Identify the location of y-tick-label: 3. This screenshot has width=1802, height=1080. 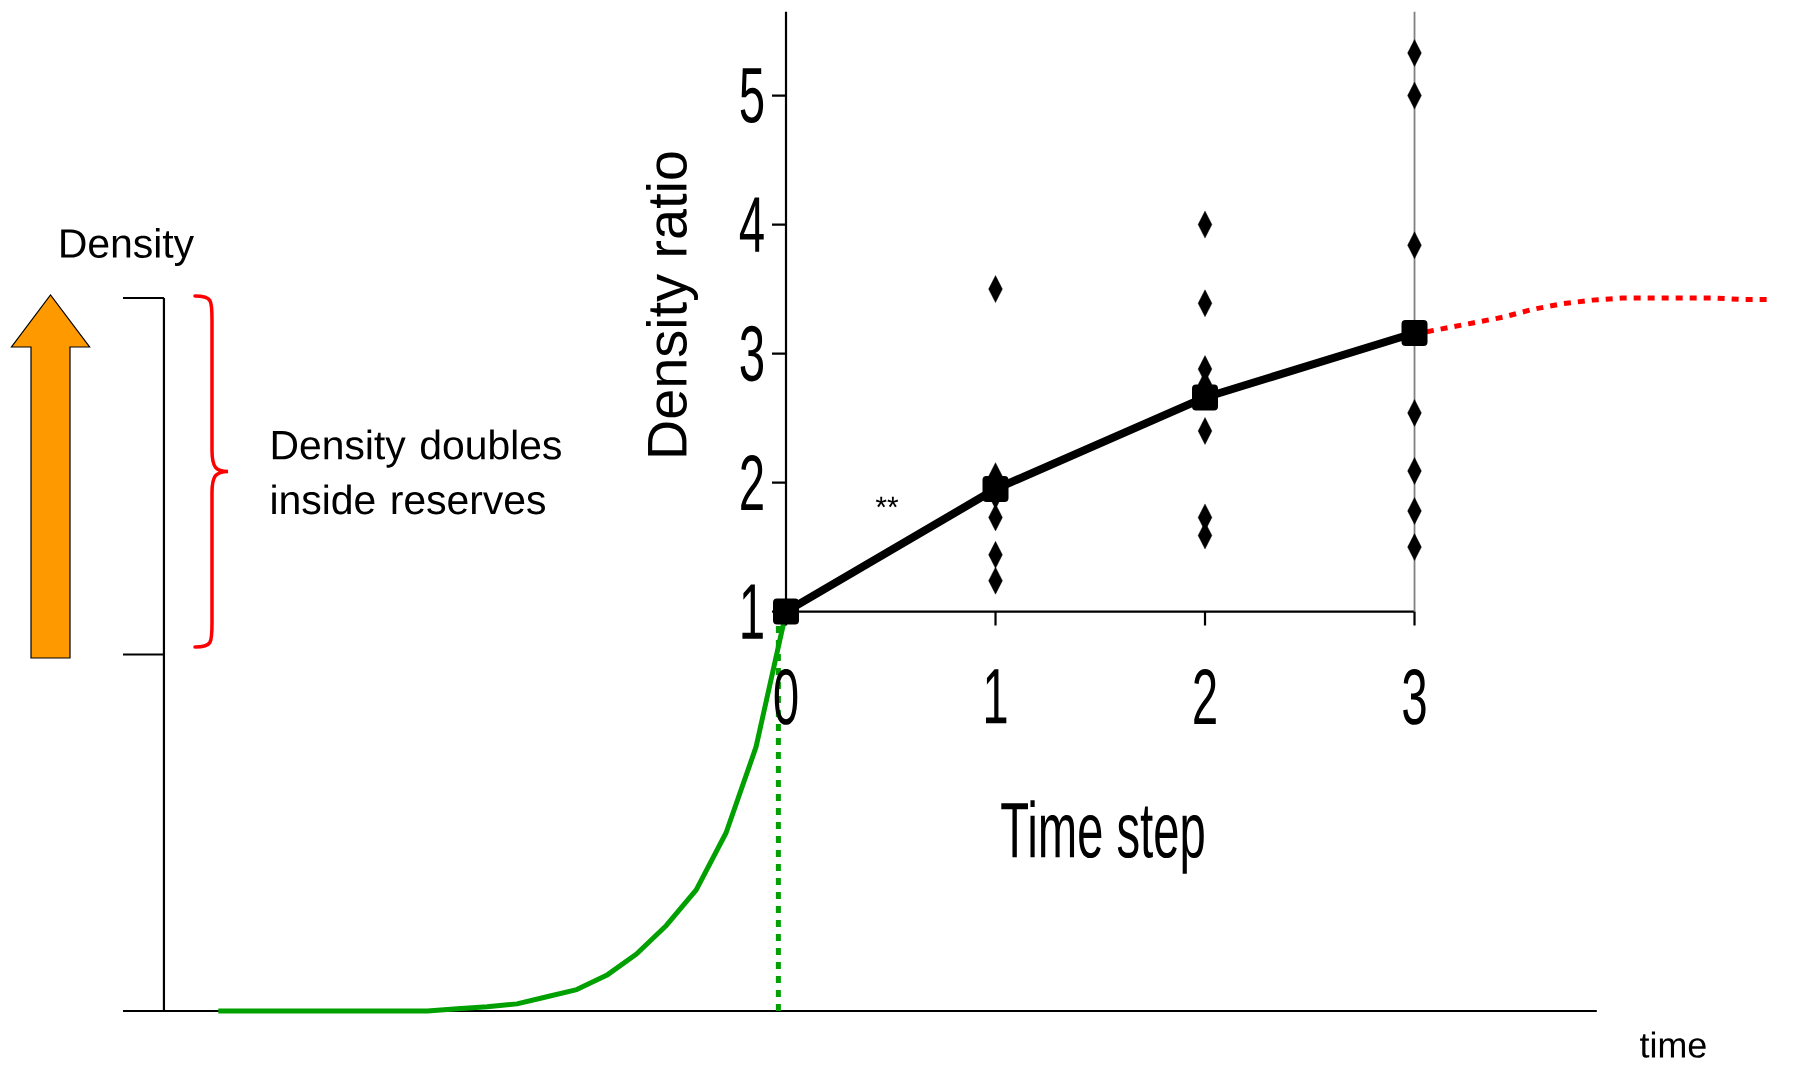
(752, 353).